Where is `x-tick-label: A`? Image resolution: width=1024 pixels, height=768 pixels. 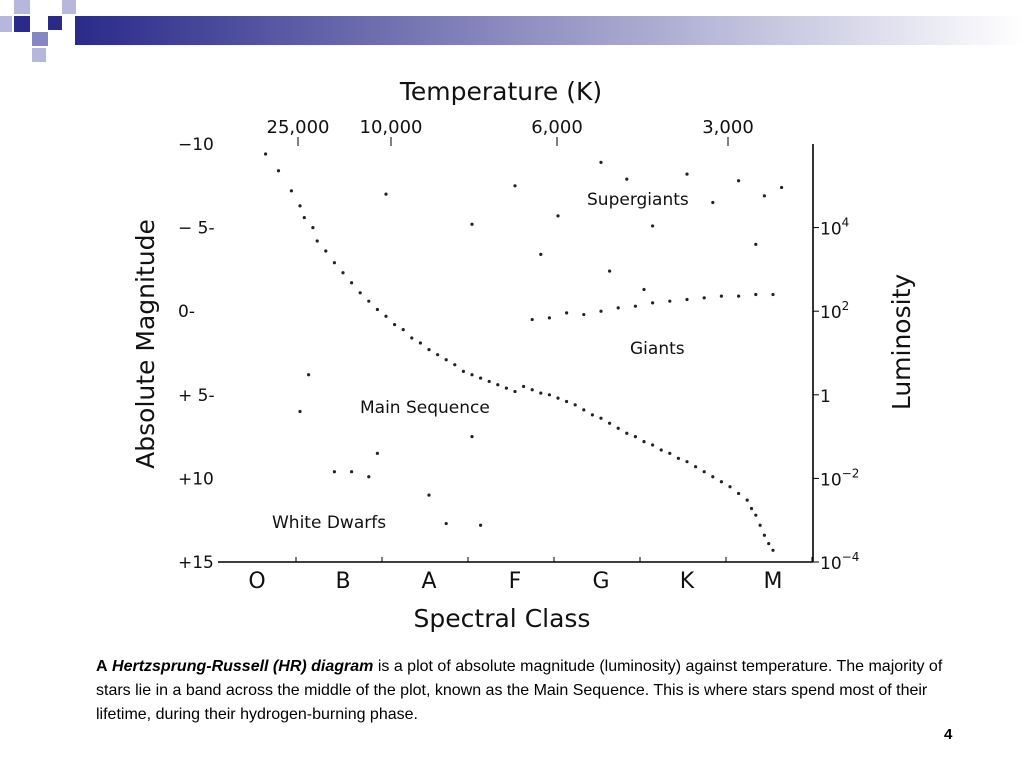
x-tick-label: A is located at coordinates (428, 581).